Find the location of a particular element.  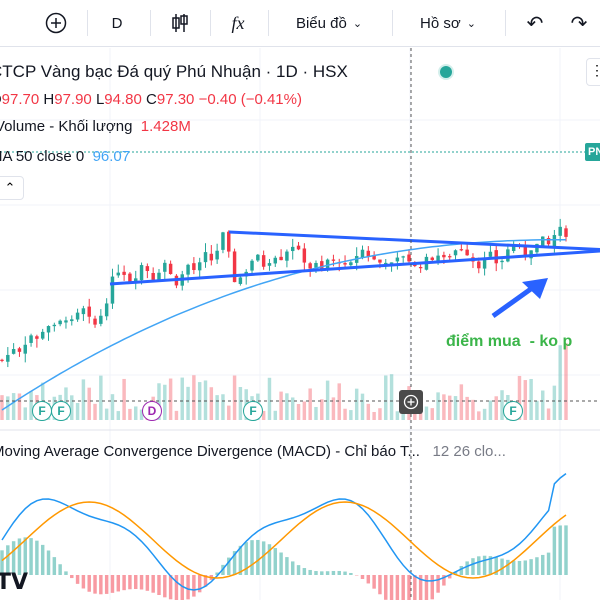

interval-button: D is located at coordinates (117, 23).